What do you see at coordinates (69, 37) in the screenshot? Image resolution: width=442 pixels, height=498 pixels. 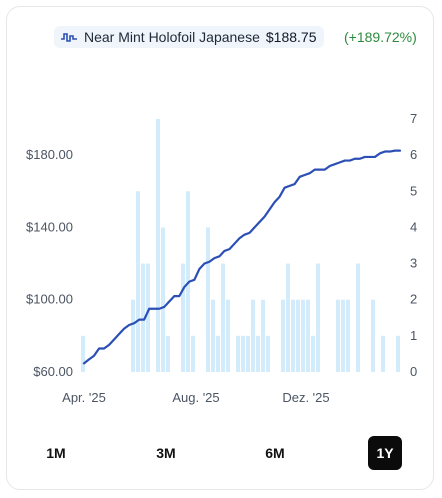 I see `line-chart-icon` at bounding box center [69, 37].